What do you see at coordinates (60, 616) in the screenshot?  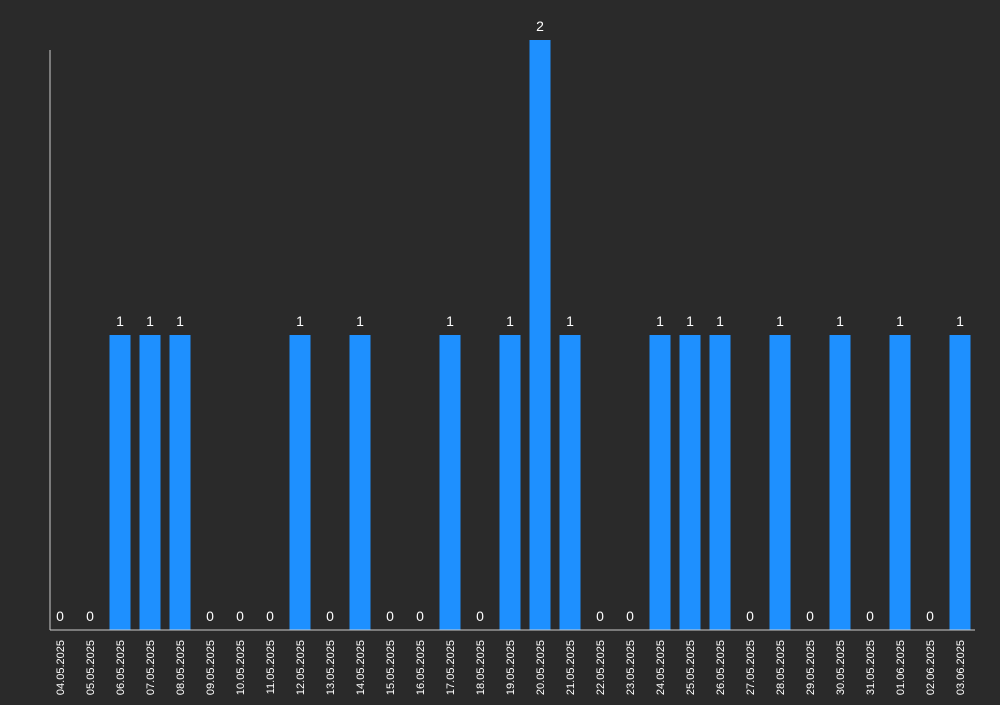 I see `value-label-04.05.2025: 0` at bounding box center [60, 616].